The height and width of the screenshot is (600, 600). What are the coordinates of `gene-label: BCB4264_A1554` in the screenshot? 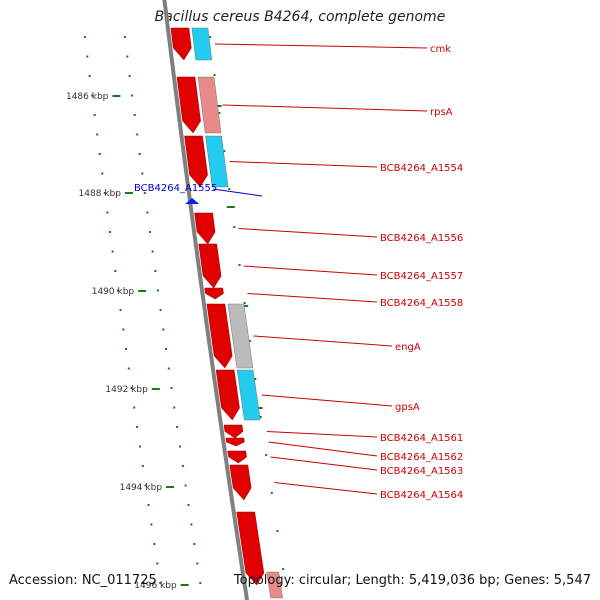 It's located at (421, 168).